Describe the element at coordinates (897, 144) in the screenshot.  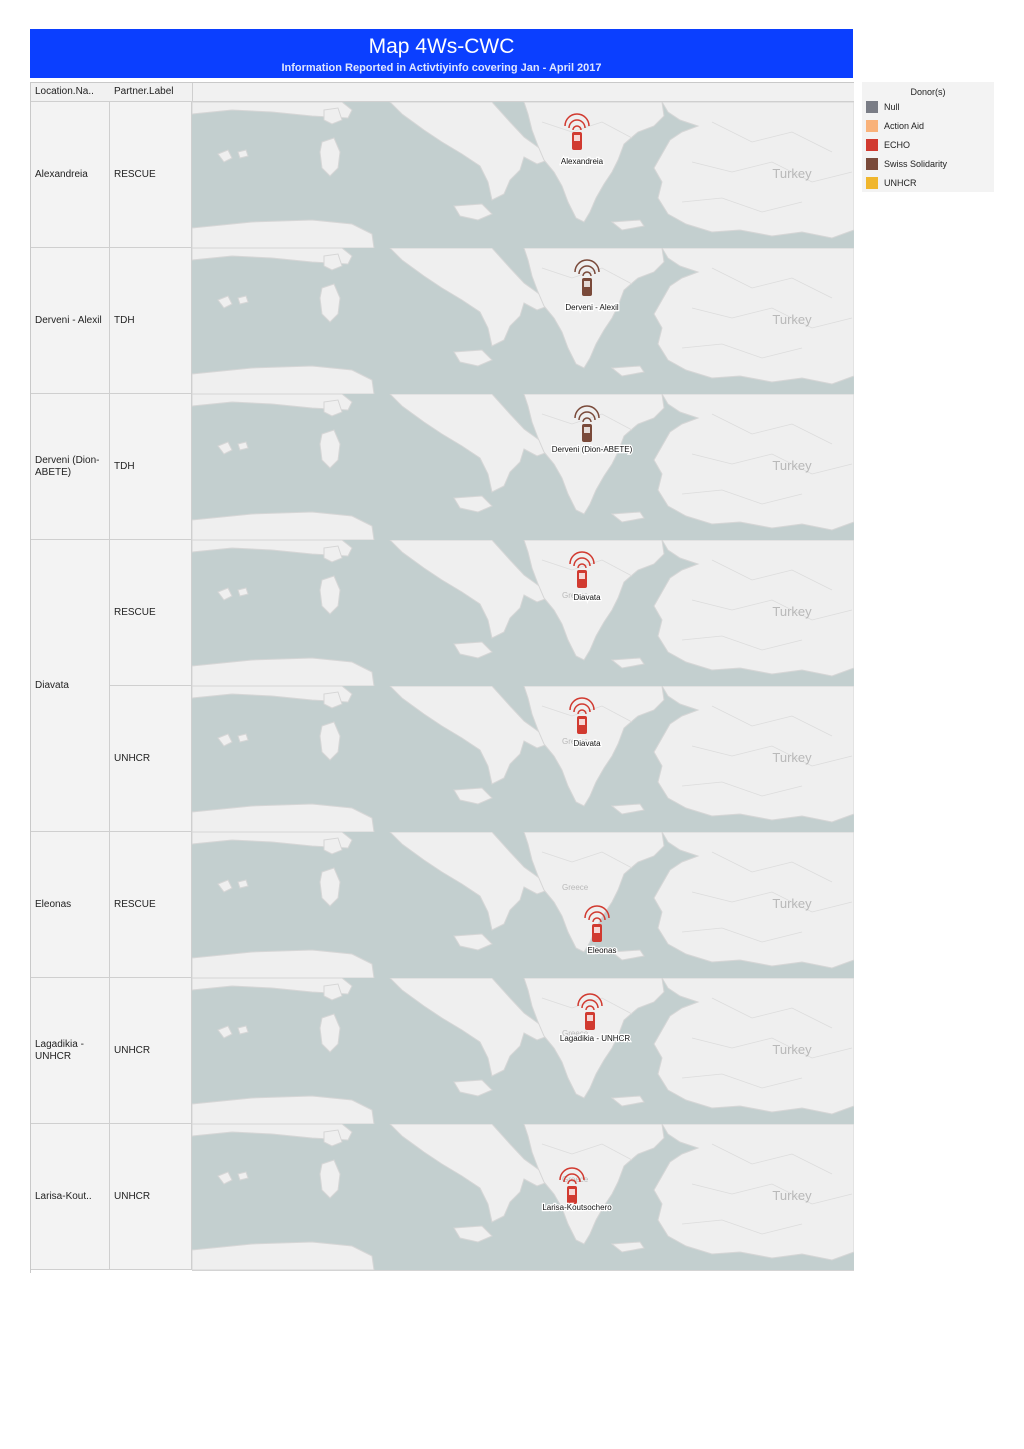
I see `legend-label: ECHO` at that location.